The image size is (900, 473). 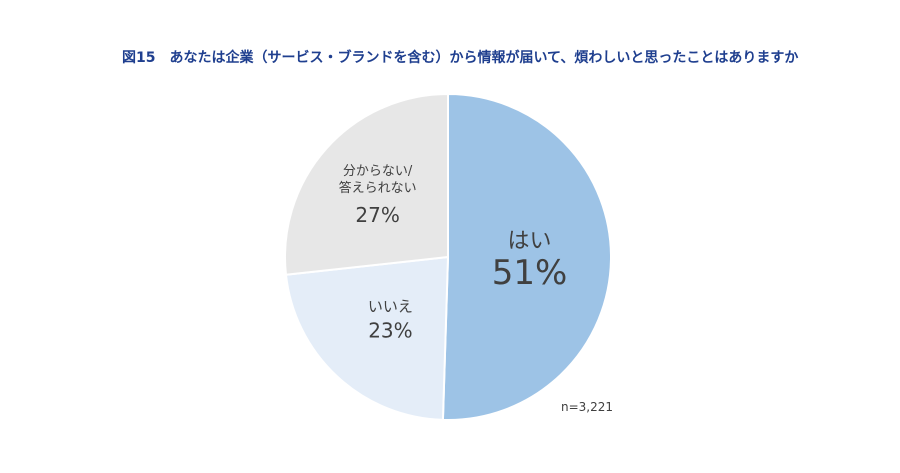 What do you see at coordinates (378, 171) in the screenshot?
I see `slice-name-label-3-line-1: 分からない/` at bounding box center [378, 171].